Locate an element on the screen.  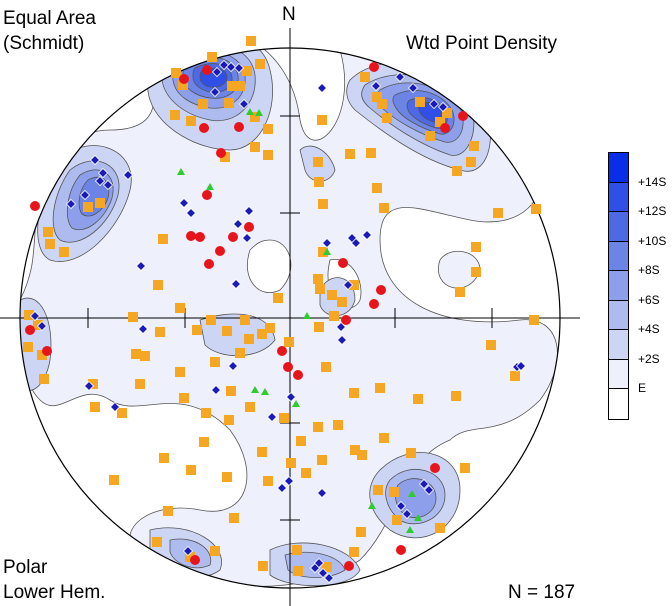
plot-type-label: Polar is located at coordinates (25, 567).